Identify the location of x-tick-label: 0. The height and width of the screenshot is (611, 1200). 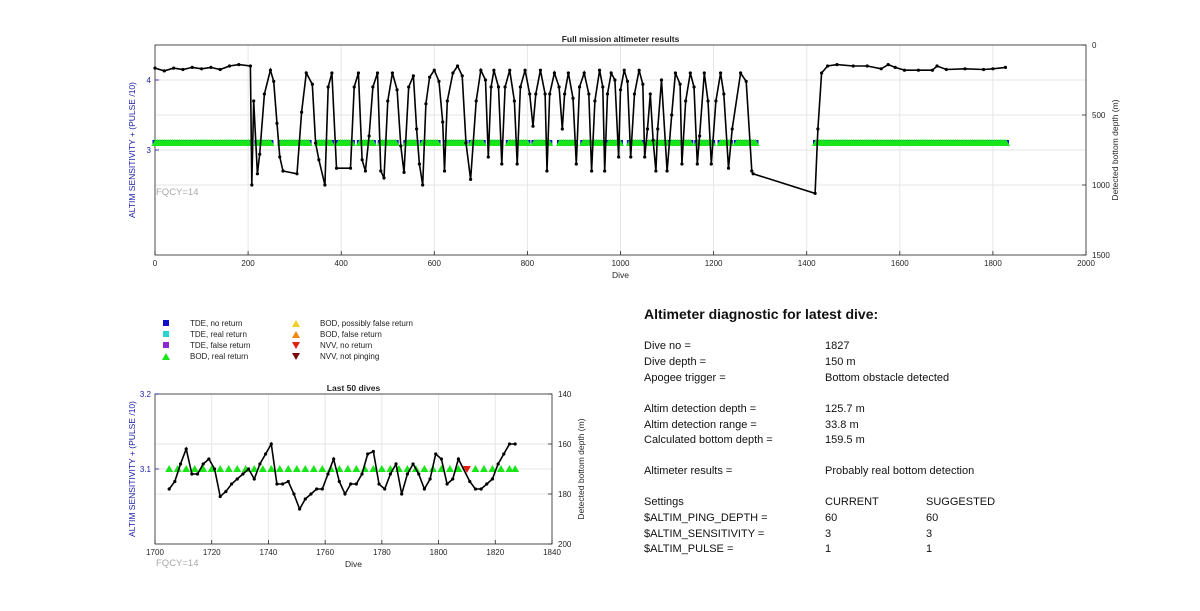
(155, 263).